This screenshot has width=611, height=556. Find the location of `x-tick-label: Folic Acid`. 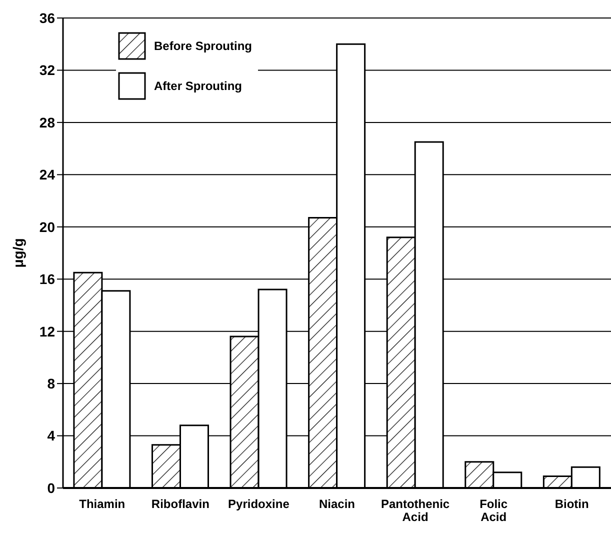

x-tick-label: Folic Acid is located at coordinates (494, 510).